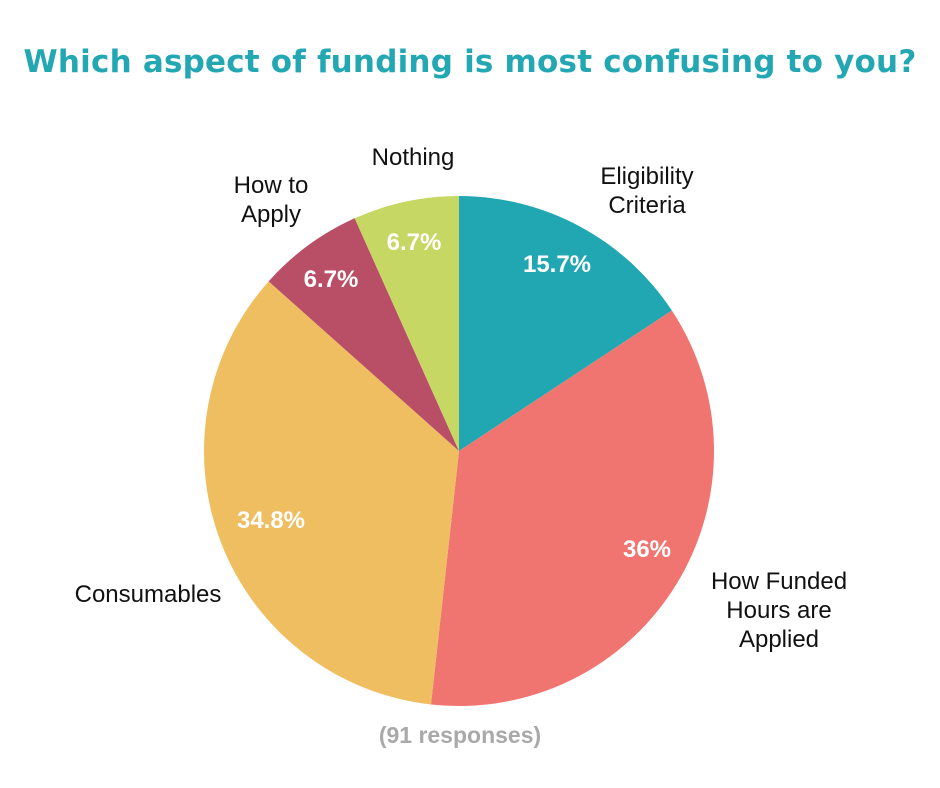 This screenshot has width=940, height=788. I want to click on label-line: Applied, so click(779, 639).